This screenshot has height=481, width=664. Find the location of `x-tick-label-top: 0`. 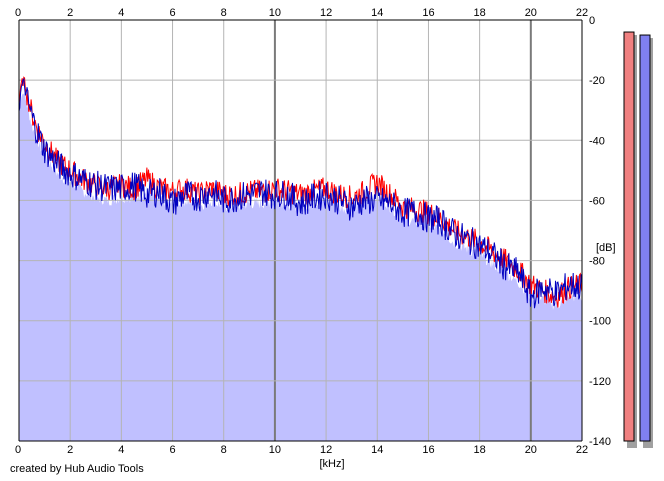

x-tick-label-top: 0 is located at coordinates (18, 13).